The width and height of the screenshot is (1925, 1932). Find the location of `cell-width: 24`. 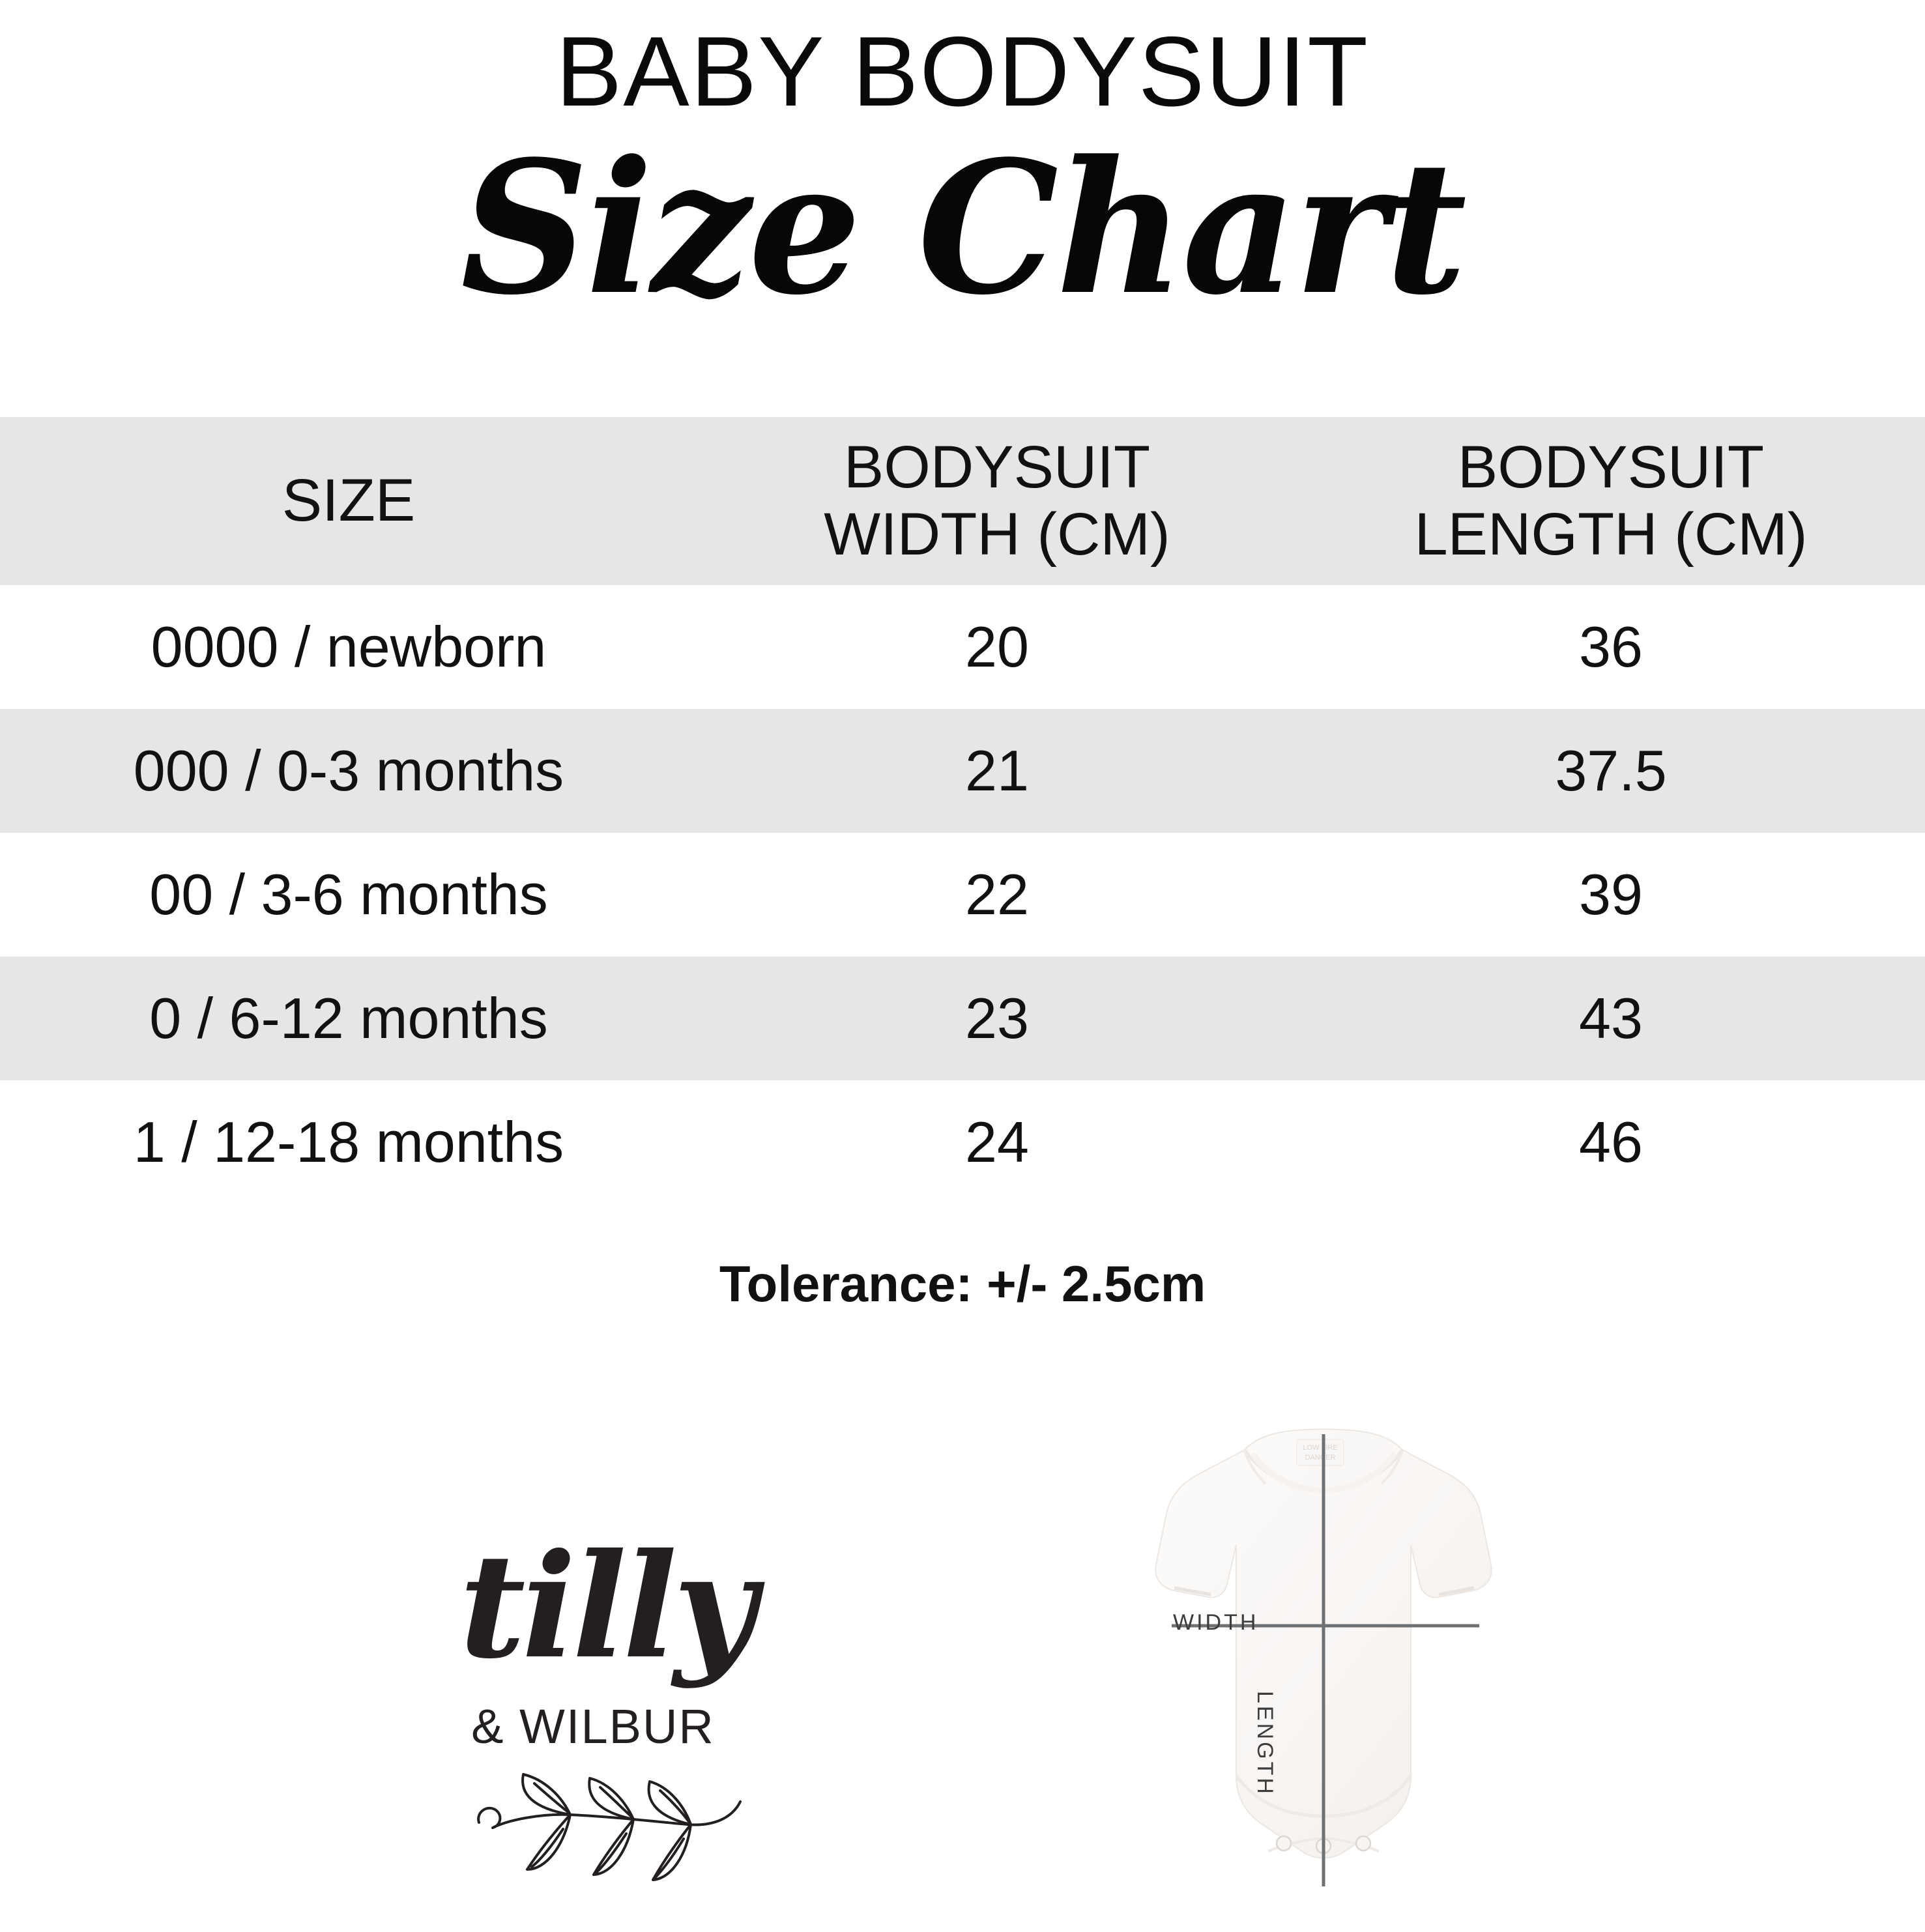

cell-width: 24 is located at coordinates (997, 1142).